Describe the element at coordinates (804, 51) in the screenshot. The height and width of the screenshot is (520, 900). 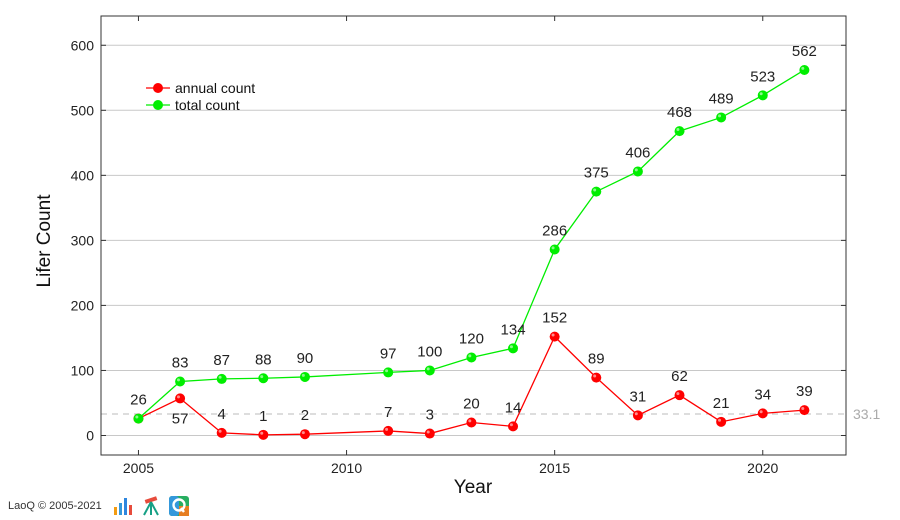
I see `data-label: 562` at that location.